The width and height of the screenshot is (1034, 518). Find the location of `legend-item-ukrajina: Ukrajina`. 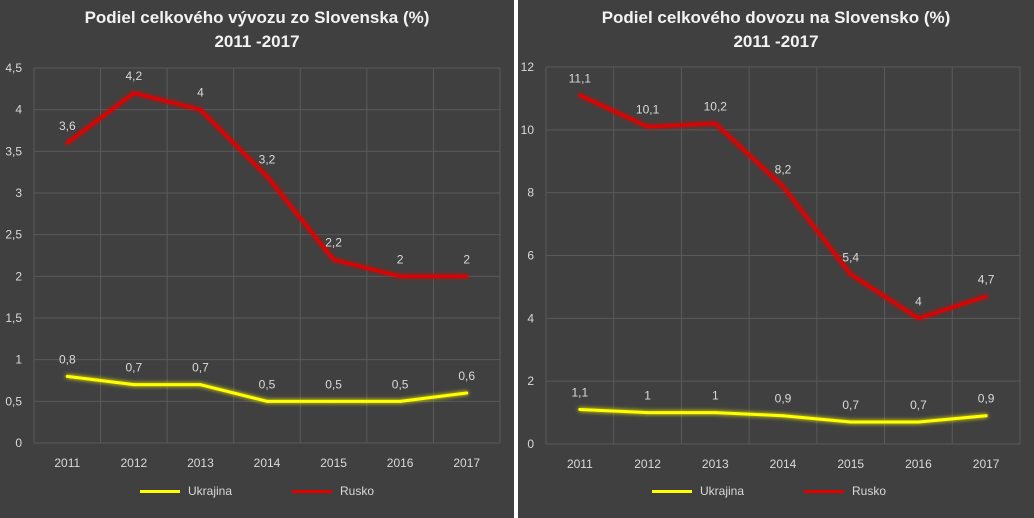

legend-item-ukrajina: Ukrajina is located at coordinates (698, 491).